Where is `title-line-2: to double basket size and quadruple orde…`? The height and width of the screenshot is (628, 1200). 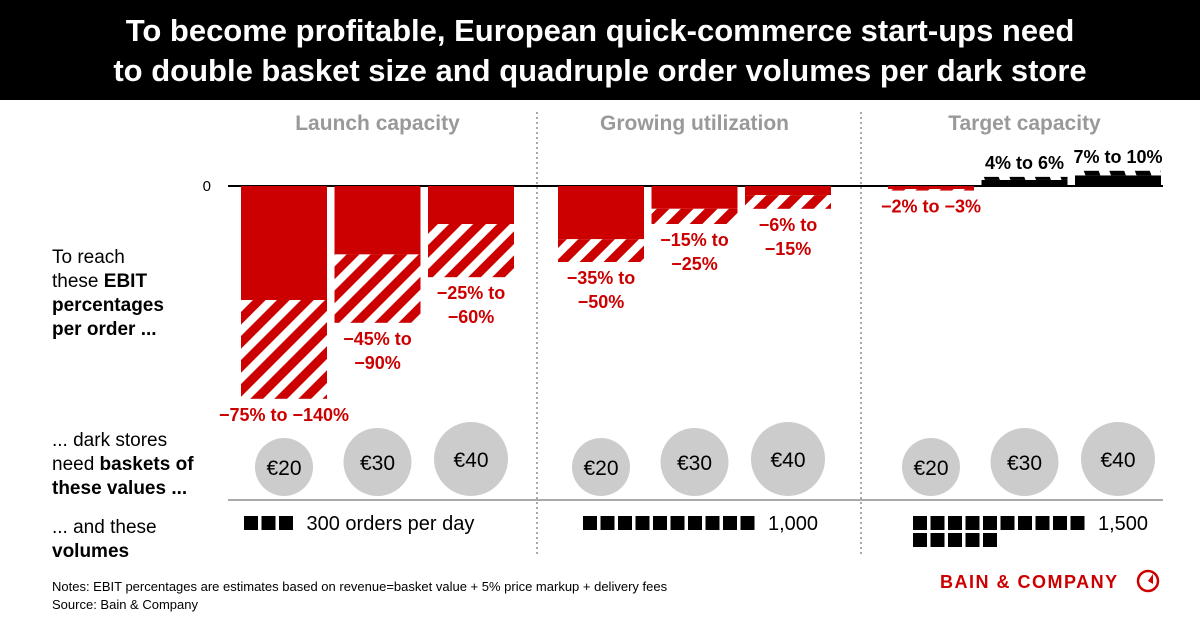 title-line-2: to double basket size and quadruple orde… is located at coordinates (600, 70).